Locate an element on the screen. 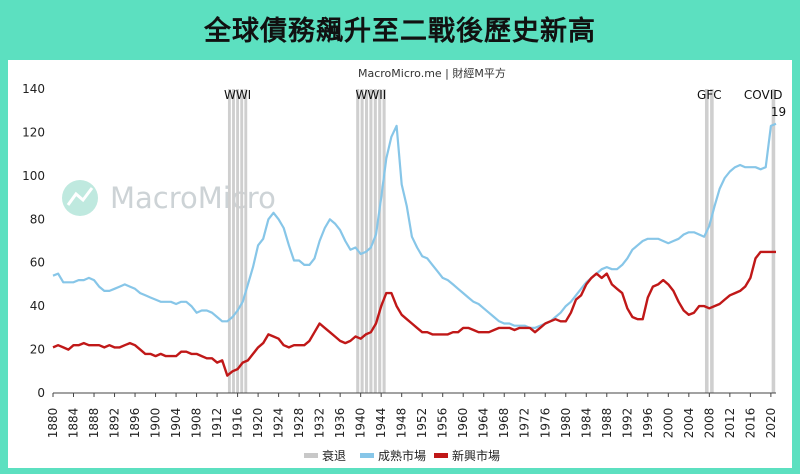 Image resolution: width=800 pixels, height=474 pixels. x-tick-label: 1988 is located at coordinates (607, 423).